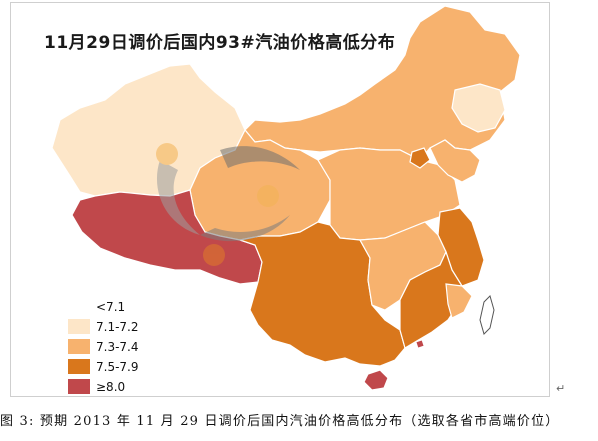 Image resolution: width=598 pixels, height=441 pixels. Describe the element at coordinates (220, 43) in the screenshot. I see `map-title: 11月29日调价后国内93#汽油价格高低分布` at that location.